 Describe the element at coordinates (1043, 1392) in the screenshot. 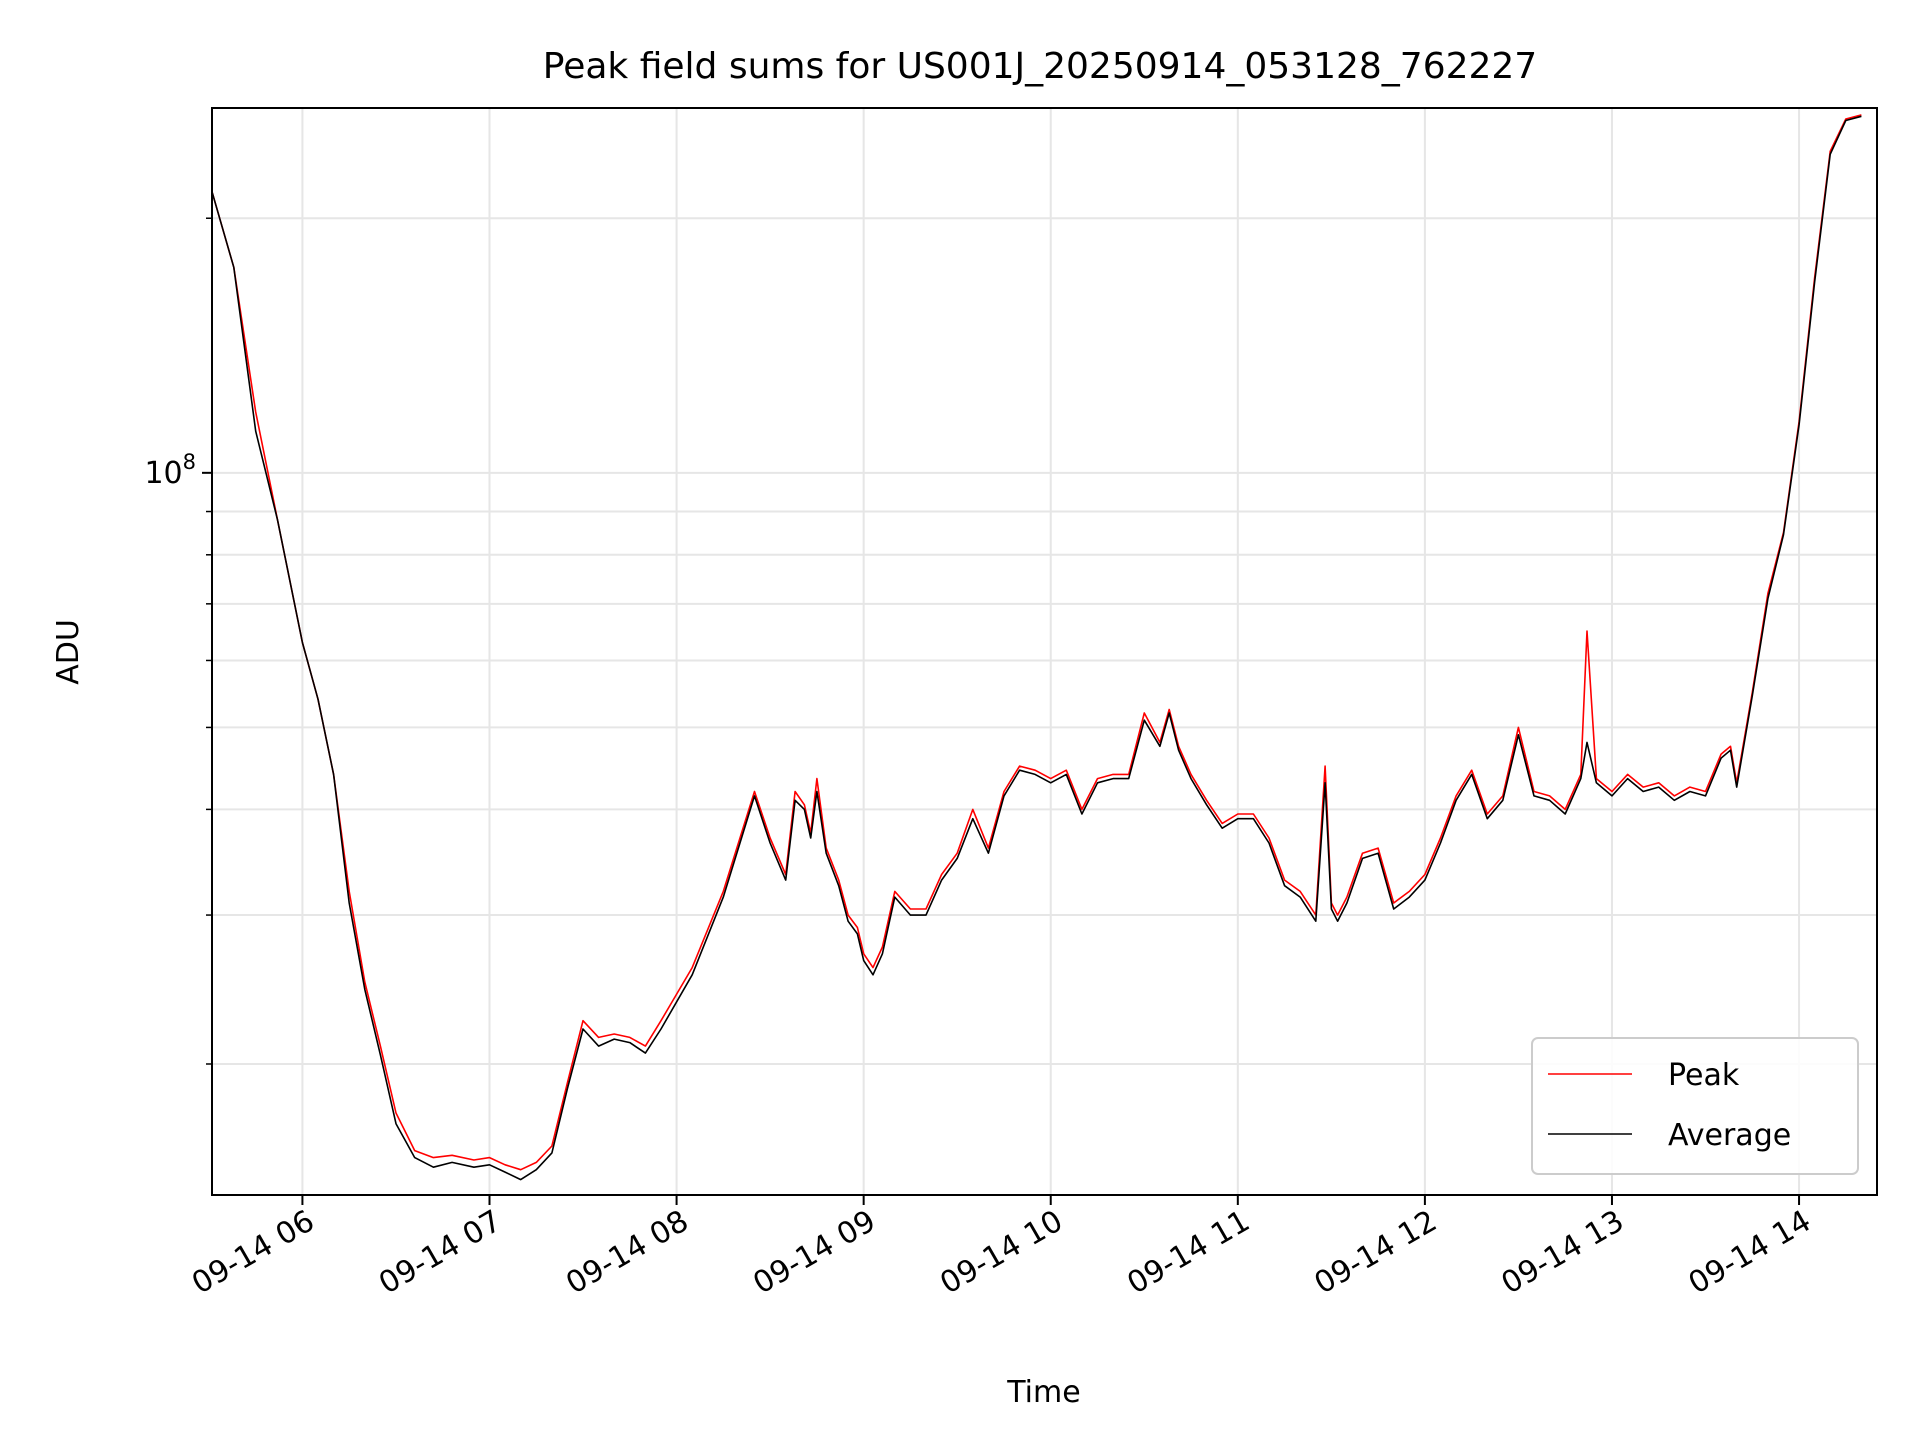

I see `x-axis-label: Time` at that location.